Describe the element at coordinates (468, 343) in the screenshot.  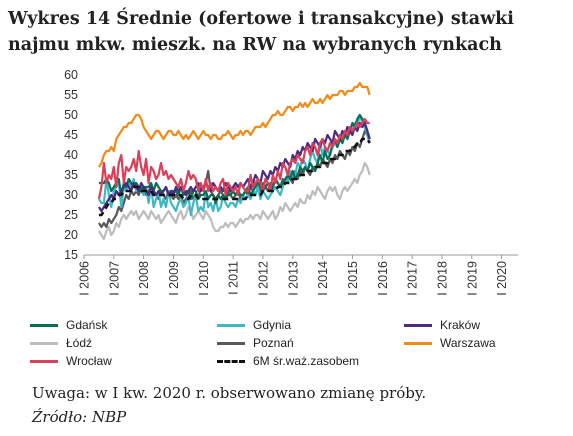
I see `legend-label: Warszawa` at that location.